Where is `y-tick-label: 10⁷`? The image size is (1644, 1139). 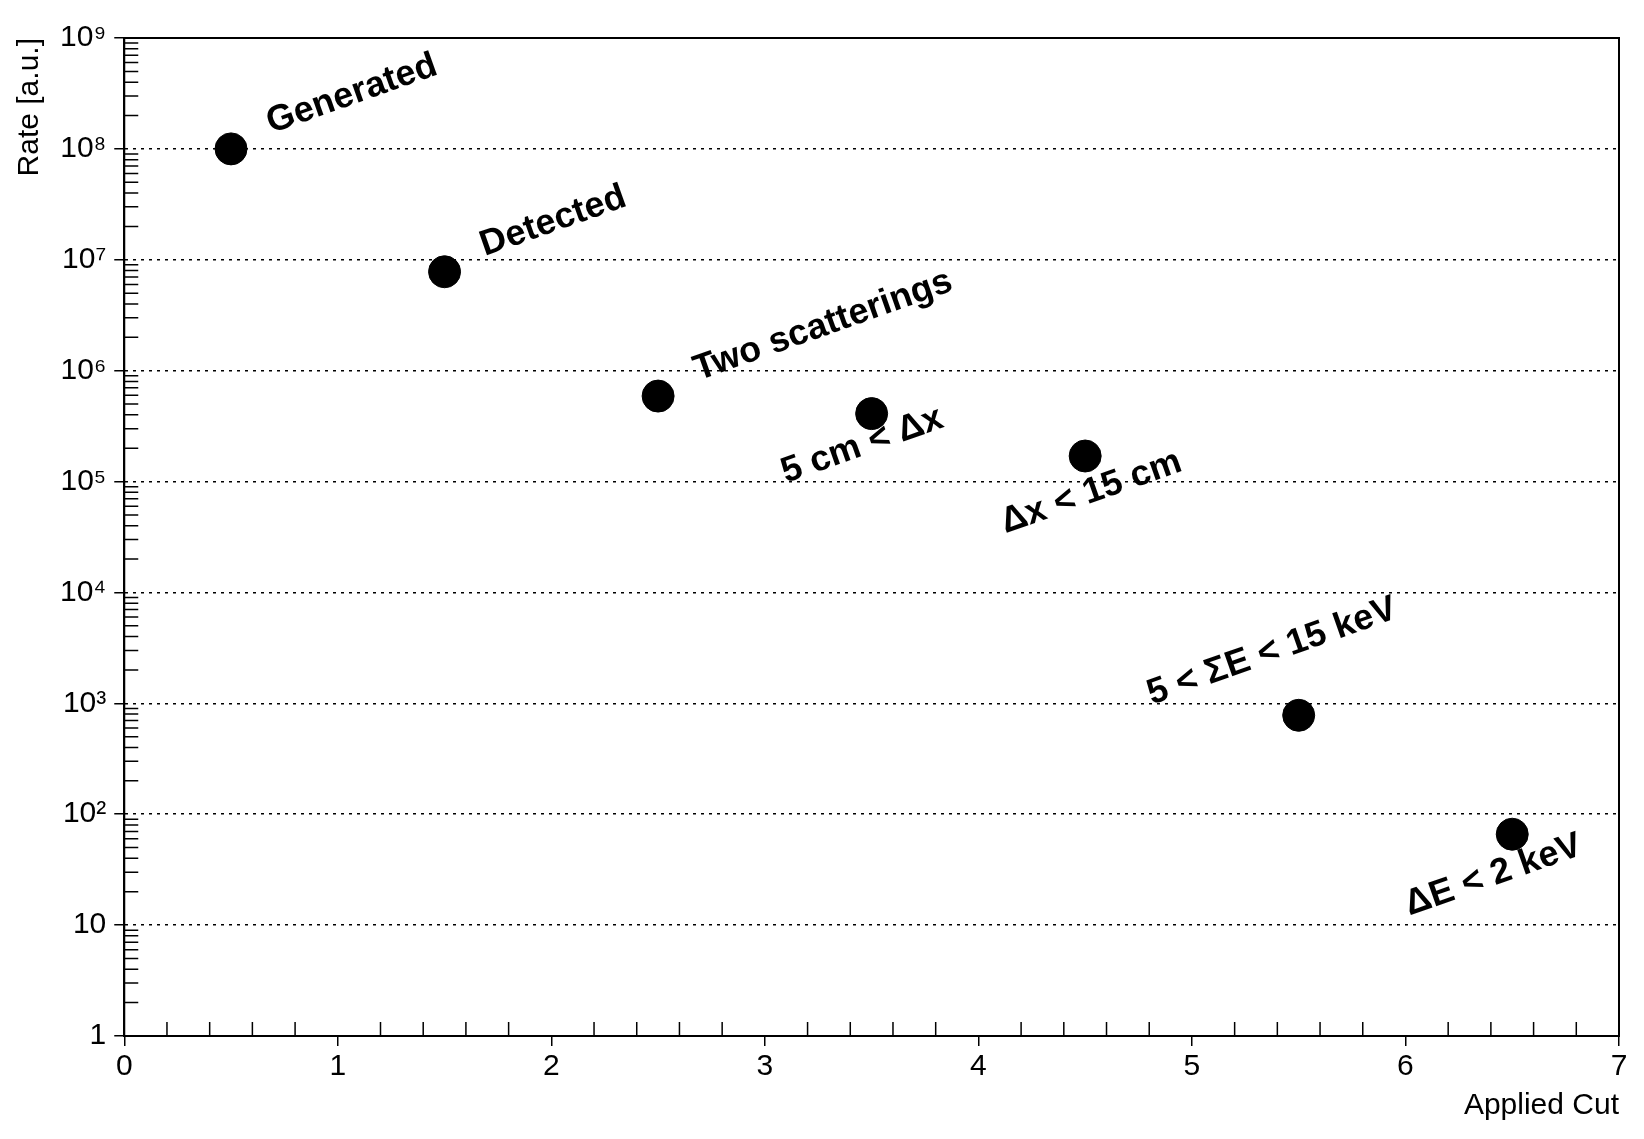 y-tick-label: 10⁷ is located at coordinates (84, 258).